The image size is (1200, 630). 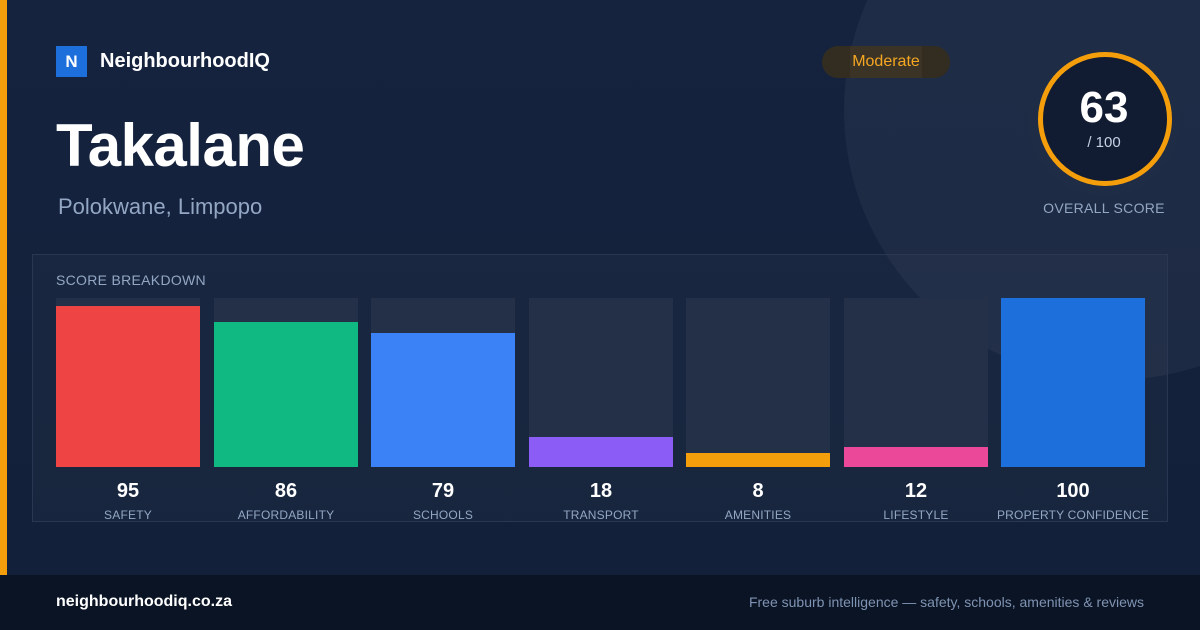 What do you see at coordinates (1104, 107) in the screenshot?
I see `overall-score-value: 63` at bounding box center [1104, 107].